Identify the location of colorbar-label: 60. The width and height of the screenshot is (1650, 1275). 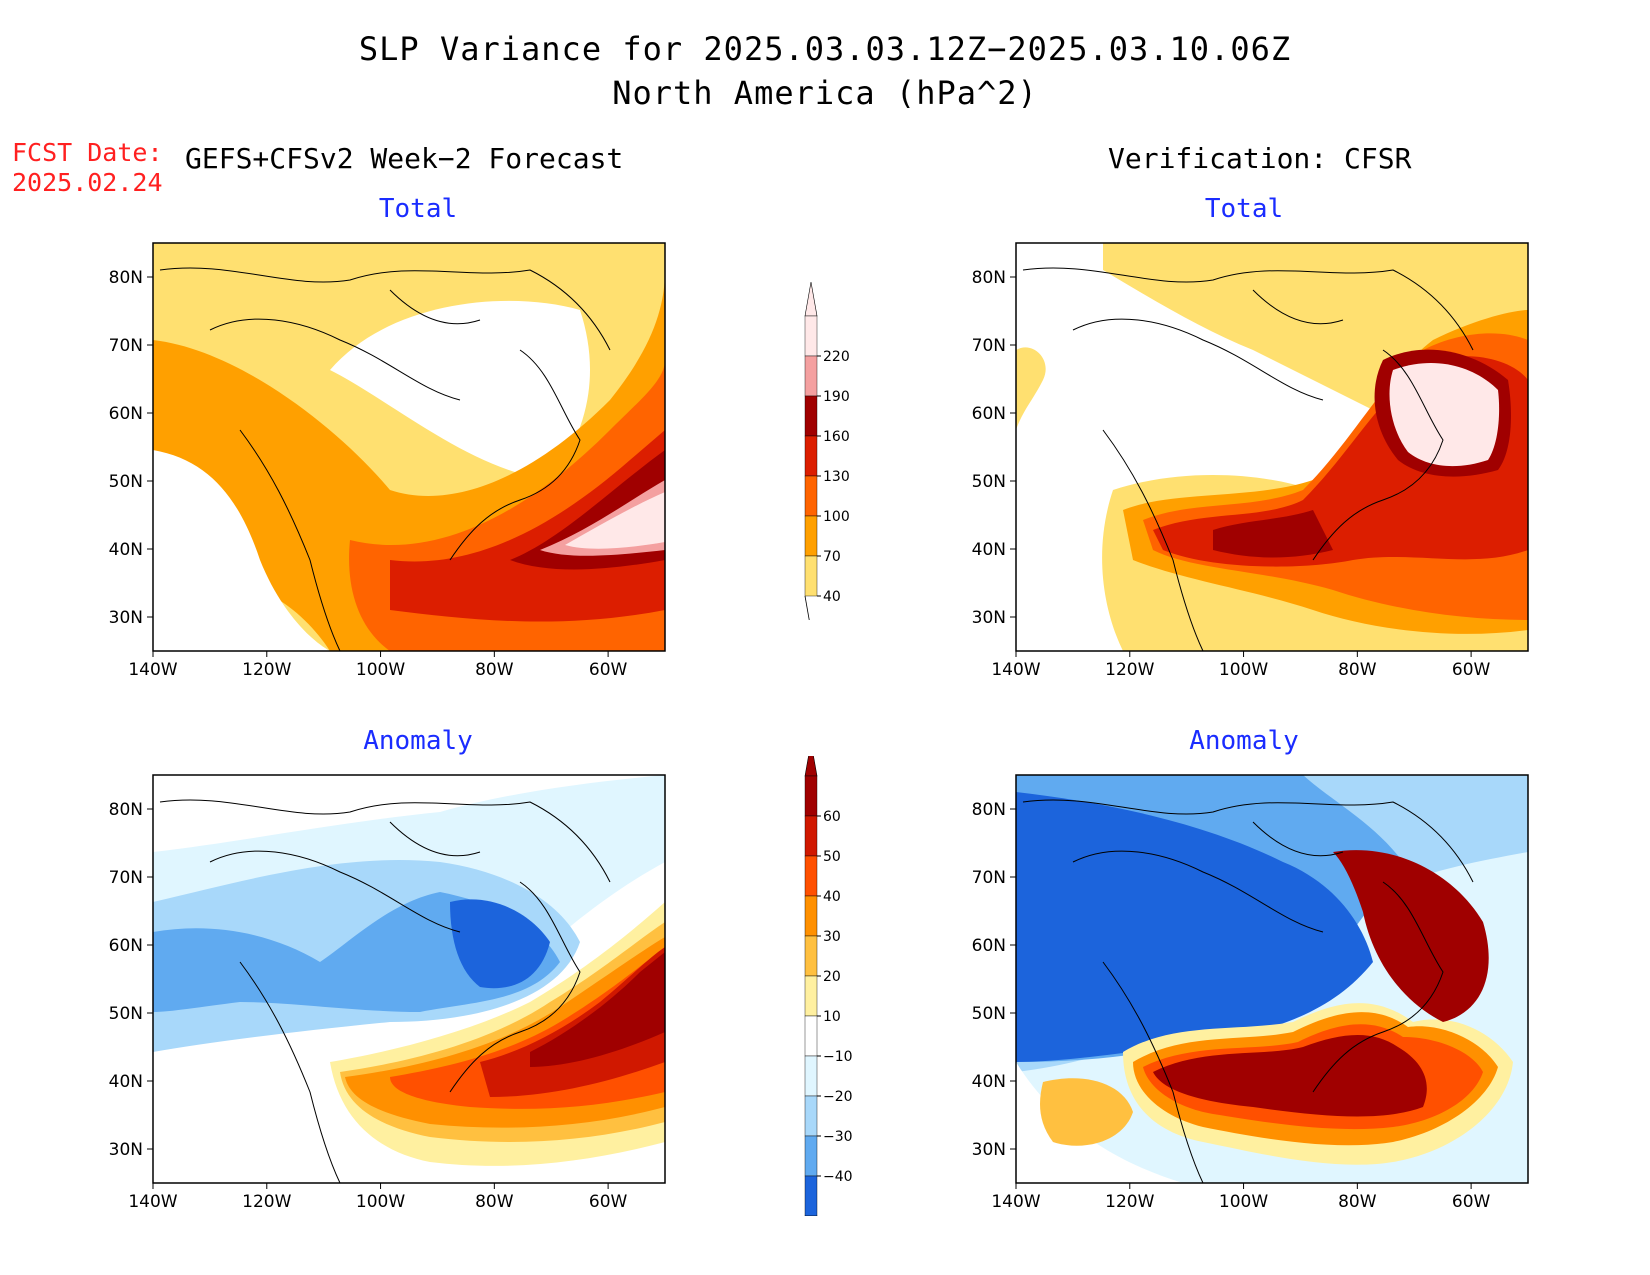
(832, 817).